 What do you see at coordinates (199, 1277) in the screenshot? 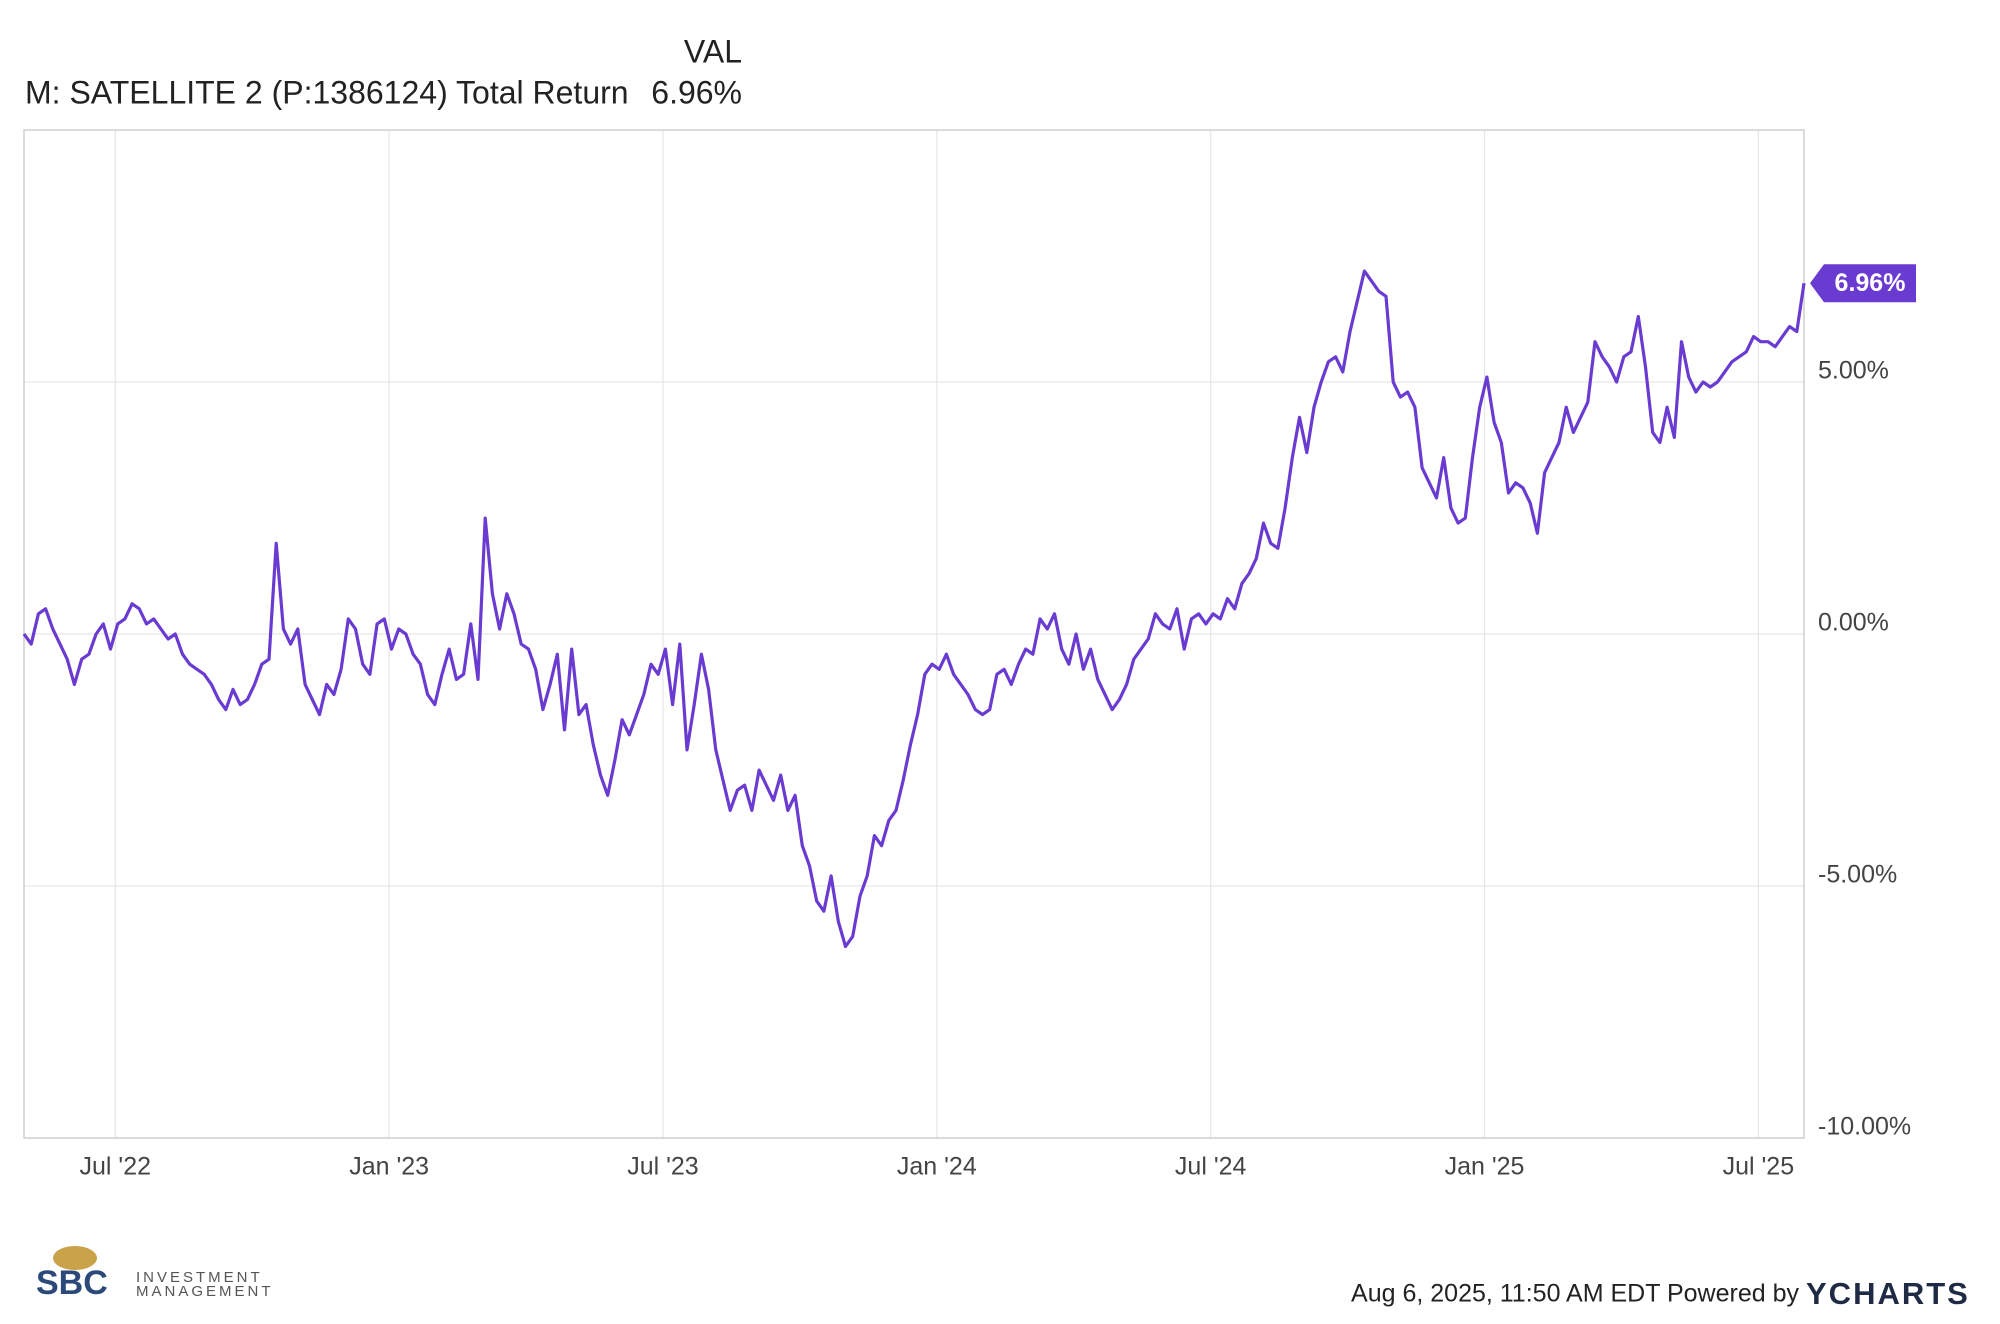
I see `logo-line1: INVESTMENT` at bounding box center [199, 1277].